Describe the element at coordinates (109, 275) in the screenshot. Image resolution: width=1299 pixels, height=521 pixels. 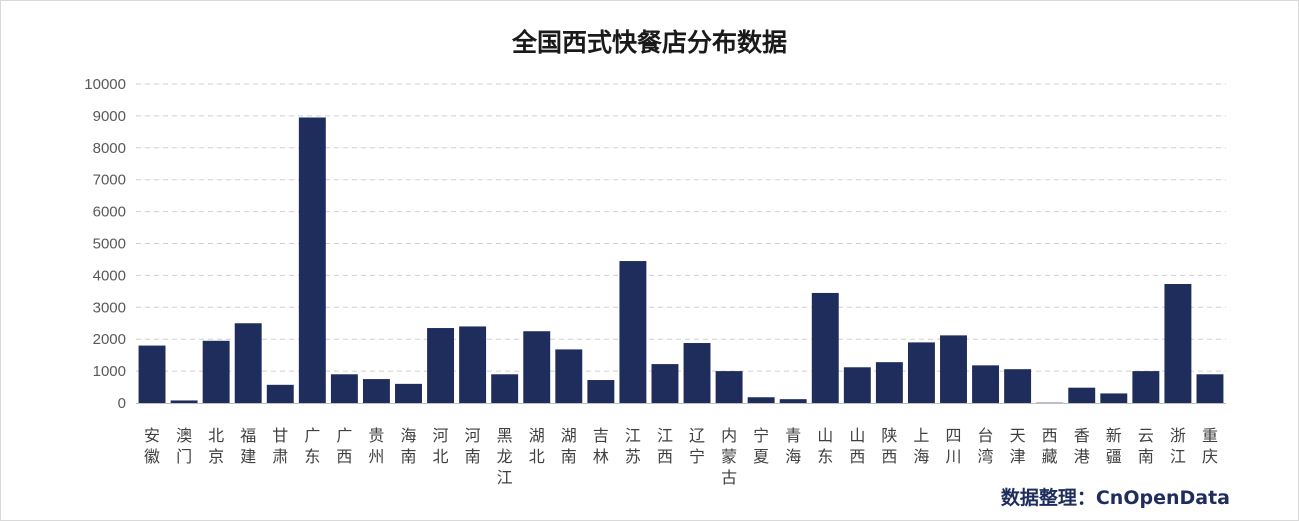
I see `y-tick-label: 4000` at that location.